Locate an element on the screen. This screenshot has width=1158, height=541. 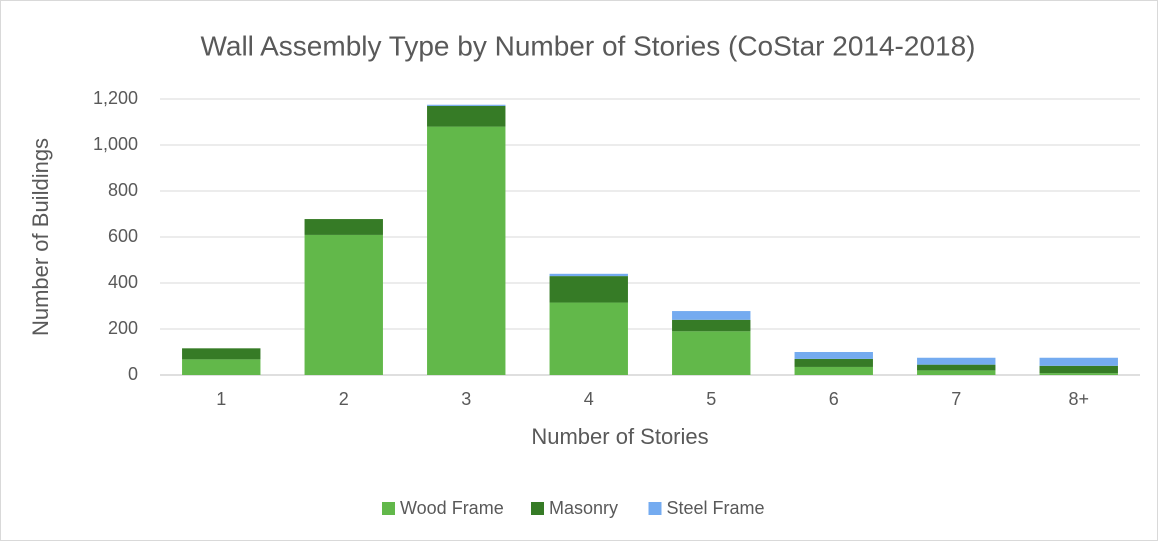
y-tick-label: 600 is located at coordinates (123, 236).